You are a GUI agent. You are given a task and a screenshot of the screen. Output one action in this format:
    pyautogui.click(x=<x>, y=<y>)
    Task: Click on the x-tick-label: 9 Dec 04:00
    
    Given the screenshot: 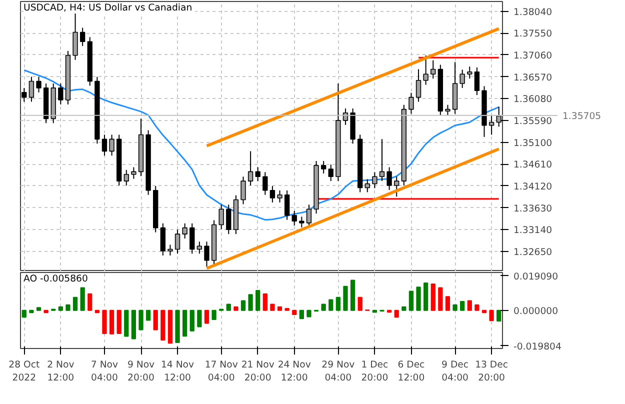 What is the action you would take?
    pyautogui.click(x=455, y=372)
    